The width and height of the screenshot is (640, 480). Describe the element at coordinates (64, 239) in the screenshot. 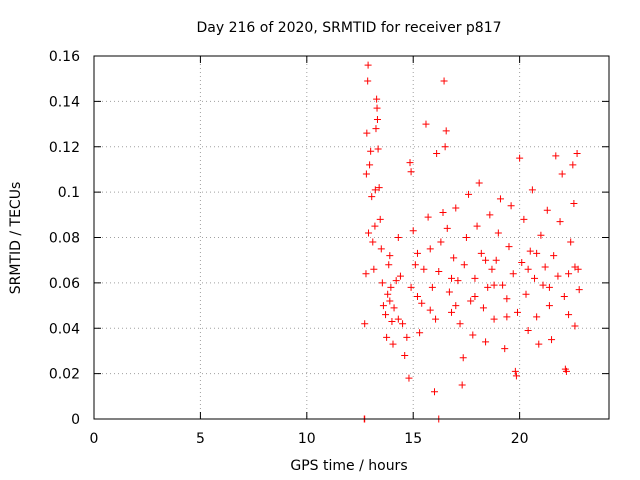

I see `y-tick-label: 0.08` at that location.